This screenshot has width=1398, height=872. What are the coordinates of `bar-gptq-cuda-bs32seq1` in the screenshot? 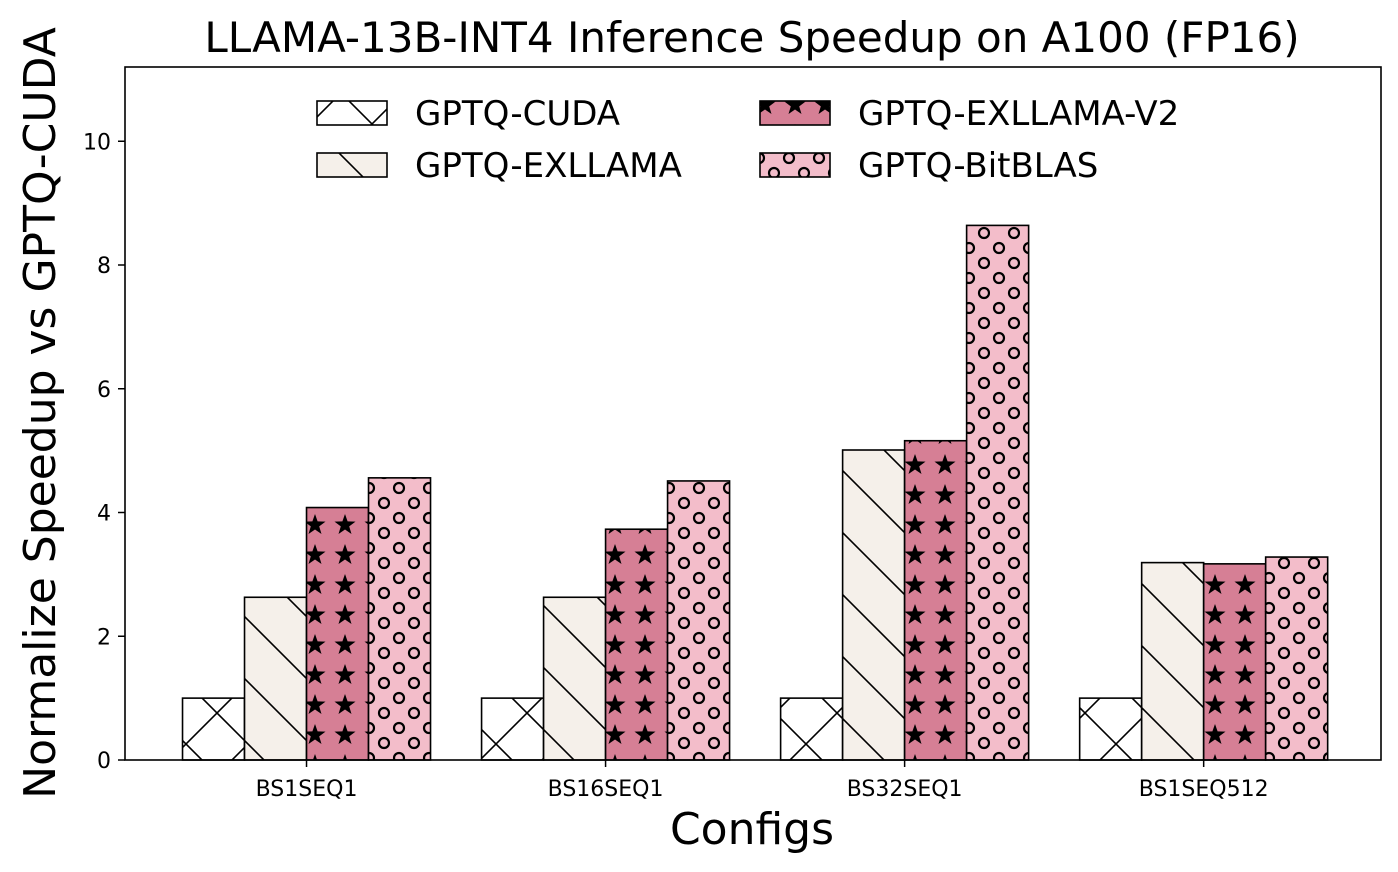 It's located at (811, 729).